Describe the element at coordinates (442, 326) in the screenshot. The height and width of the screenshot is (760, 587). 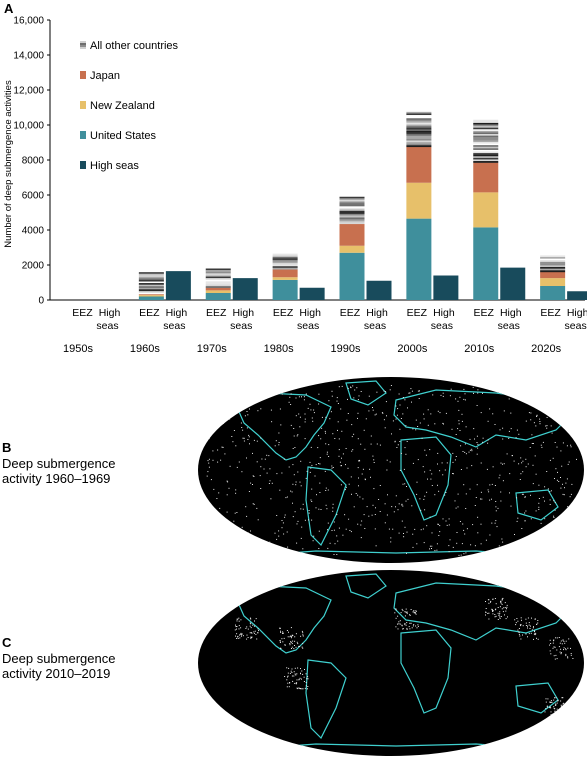
I see `high-seas-label-line2: seas` at that location.